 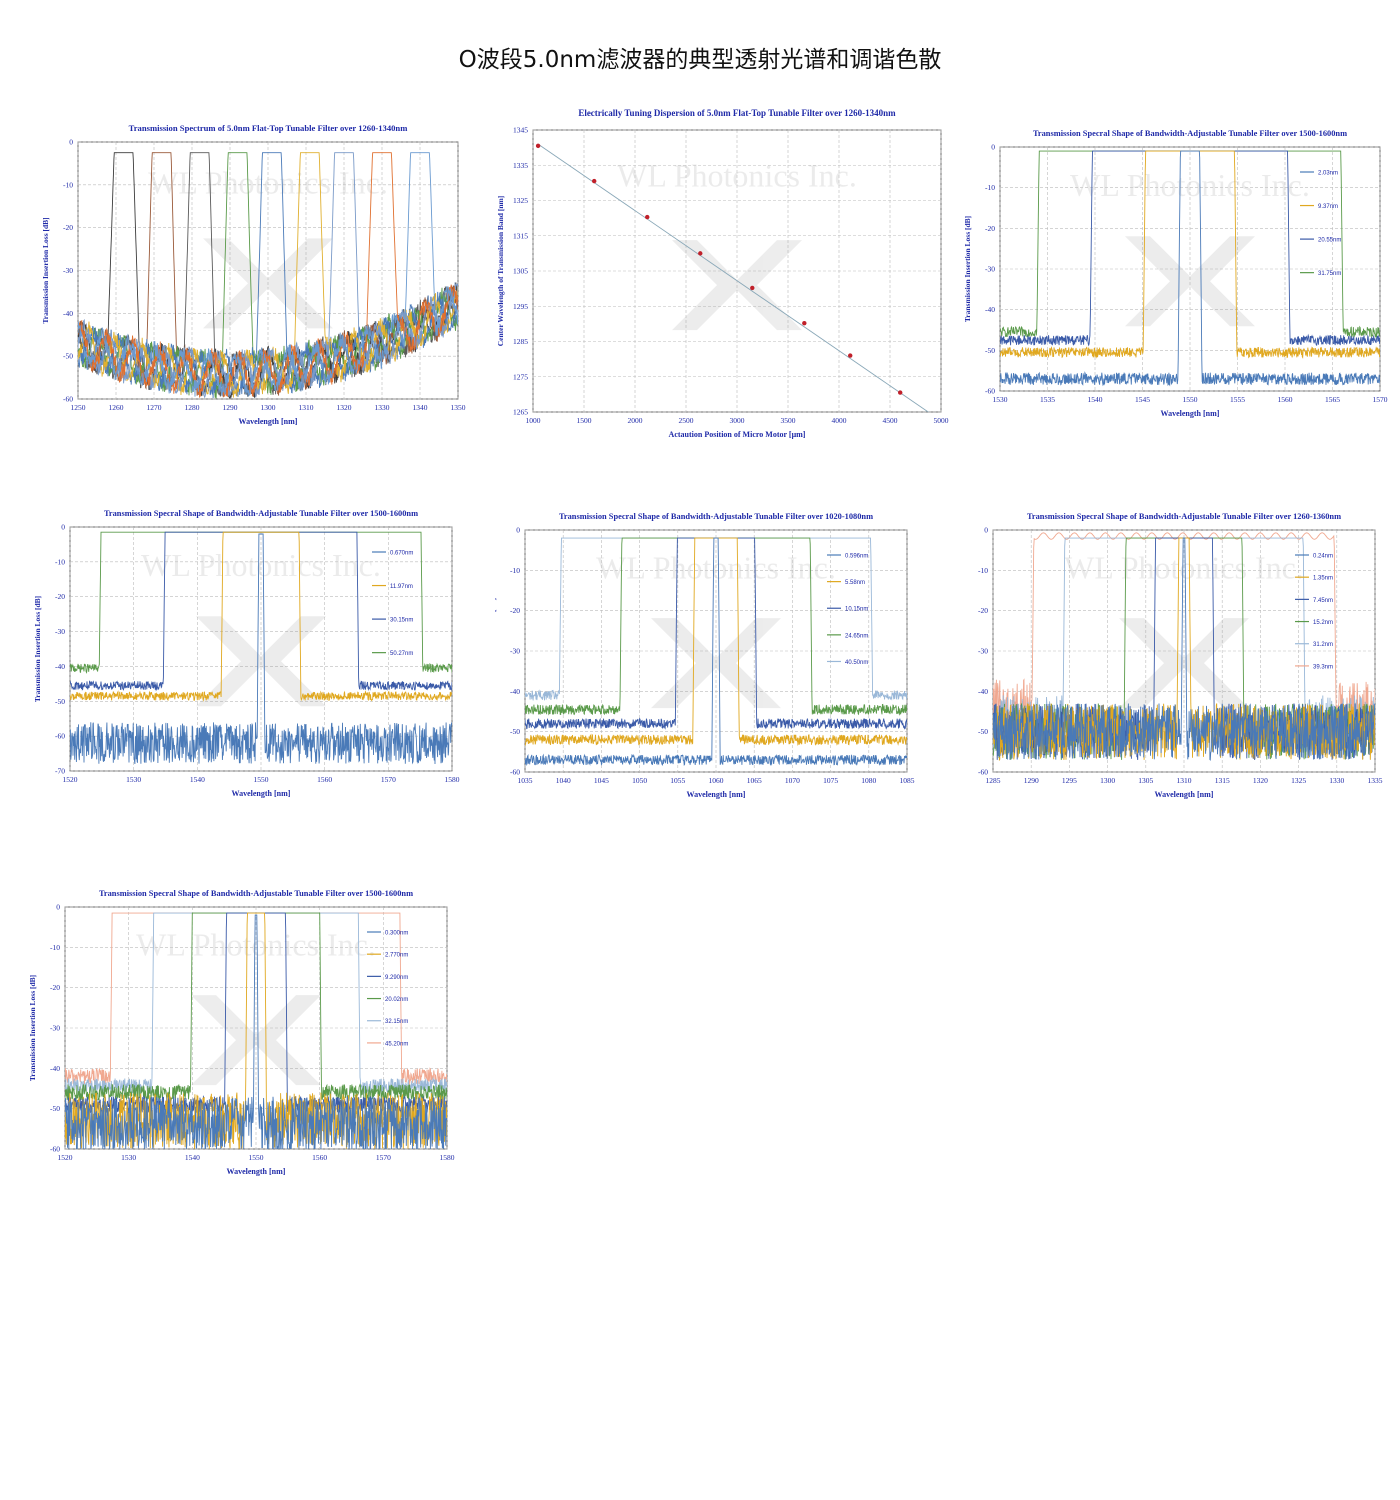 I want to click on legend-label: 7.45nm, so click(x=1323, y=601).